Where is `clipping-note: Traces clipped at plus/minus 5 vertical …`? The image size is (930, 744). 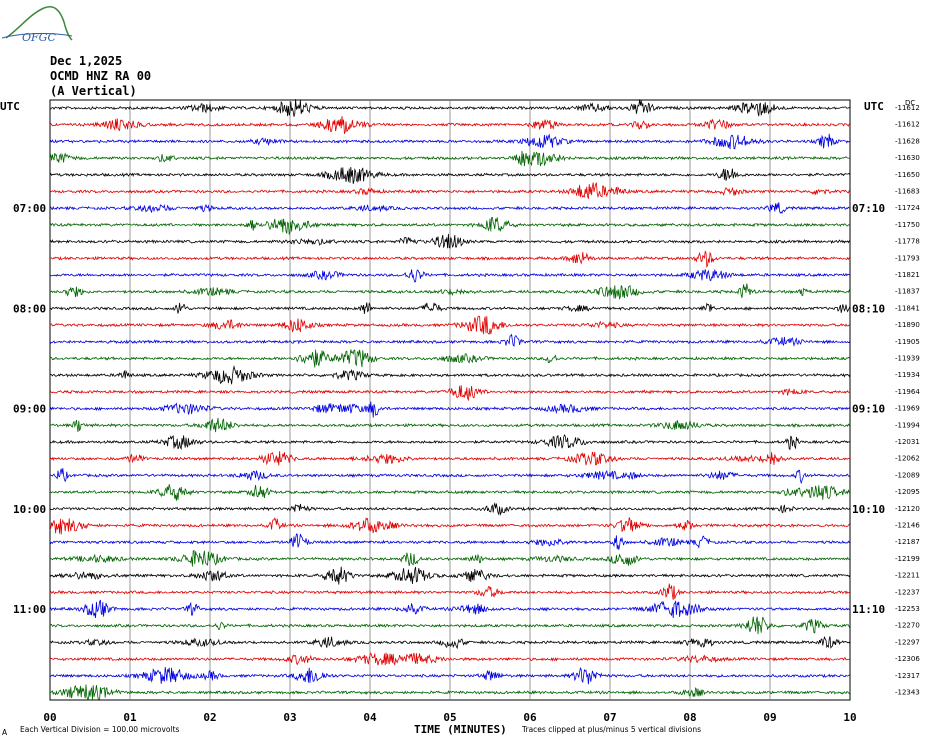
clipping-note: Traces clipped at plus/minus 5 vertical … is located at coordinates (611, 729).